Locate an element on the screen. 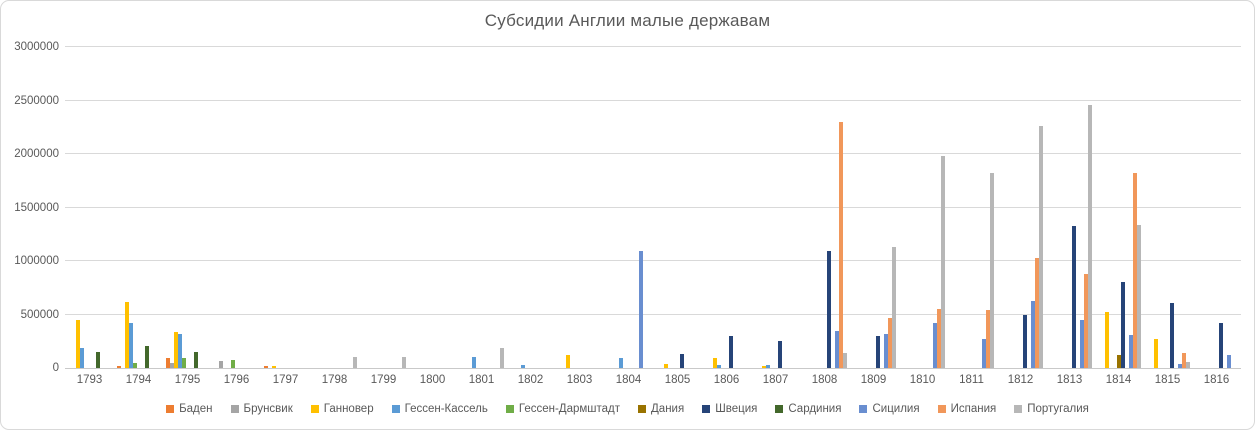 The image size is (1255, 430). legend-item-8: Сардиния is located at coordinates (808, 409).